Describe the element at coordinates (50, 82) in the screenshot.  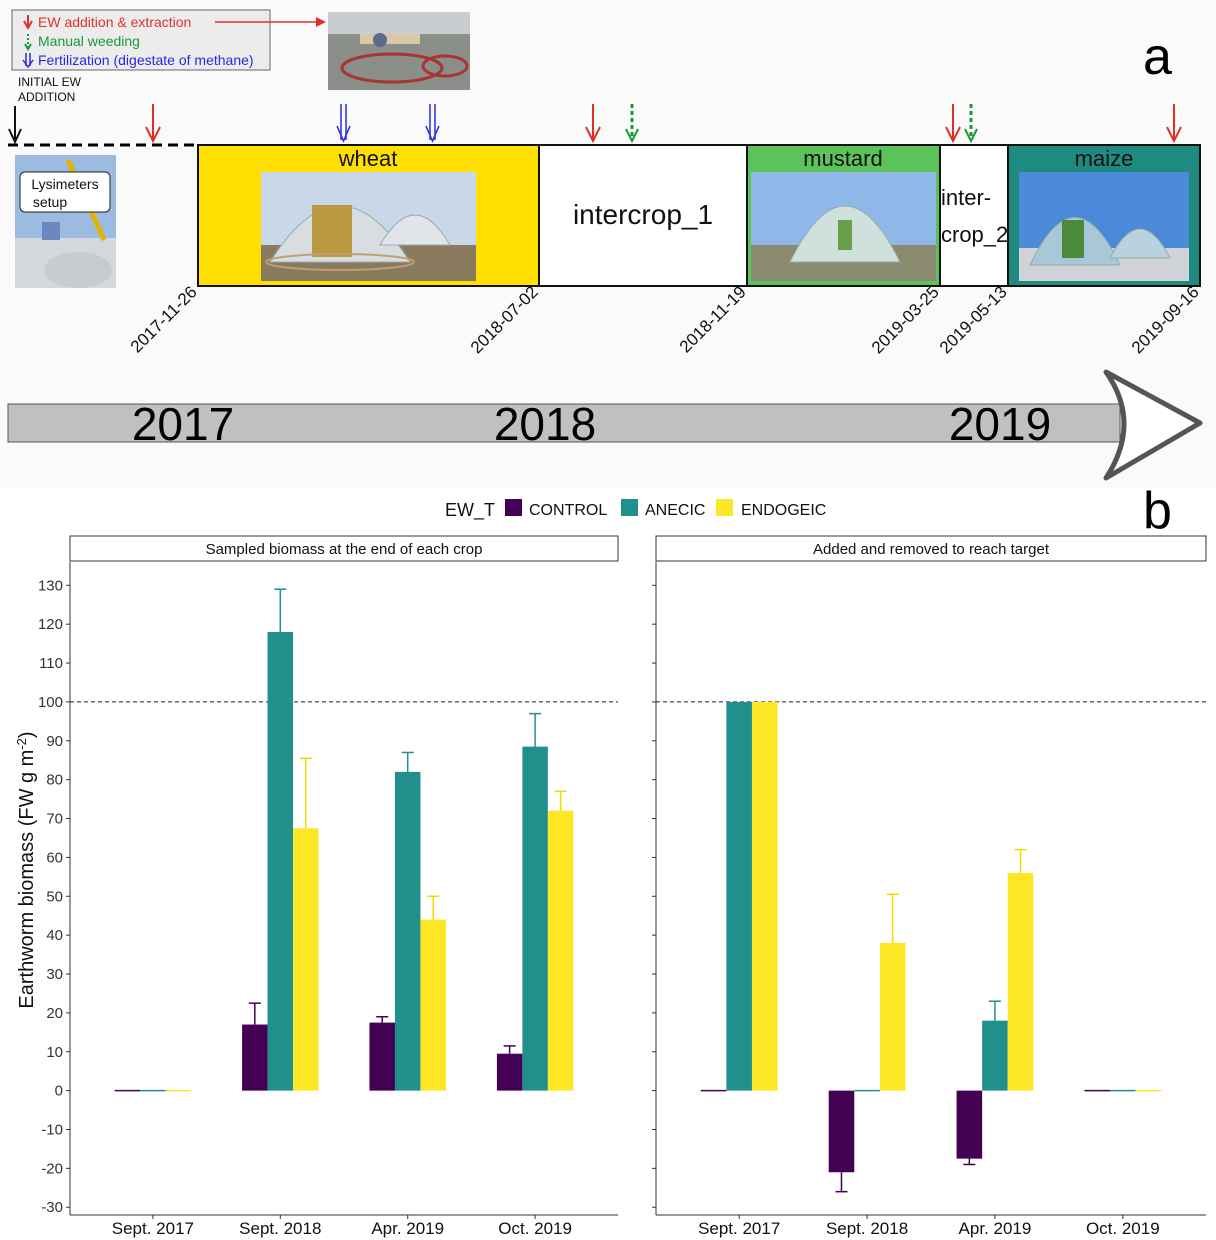
I see `initial-ew-line1: INITIAL EW` at that location.